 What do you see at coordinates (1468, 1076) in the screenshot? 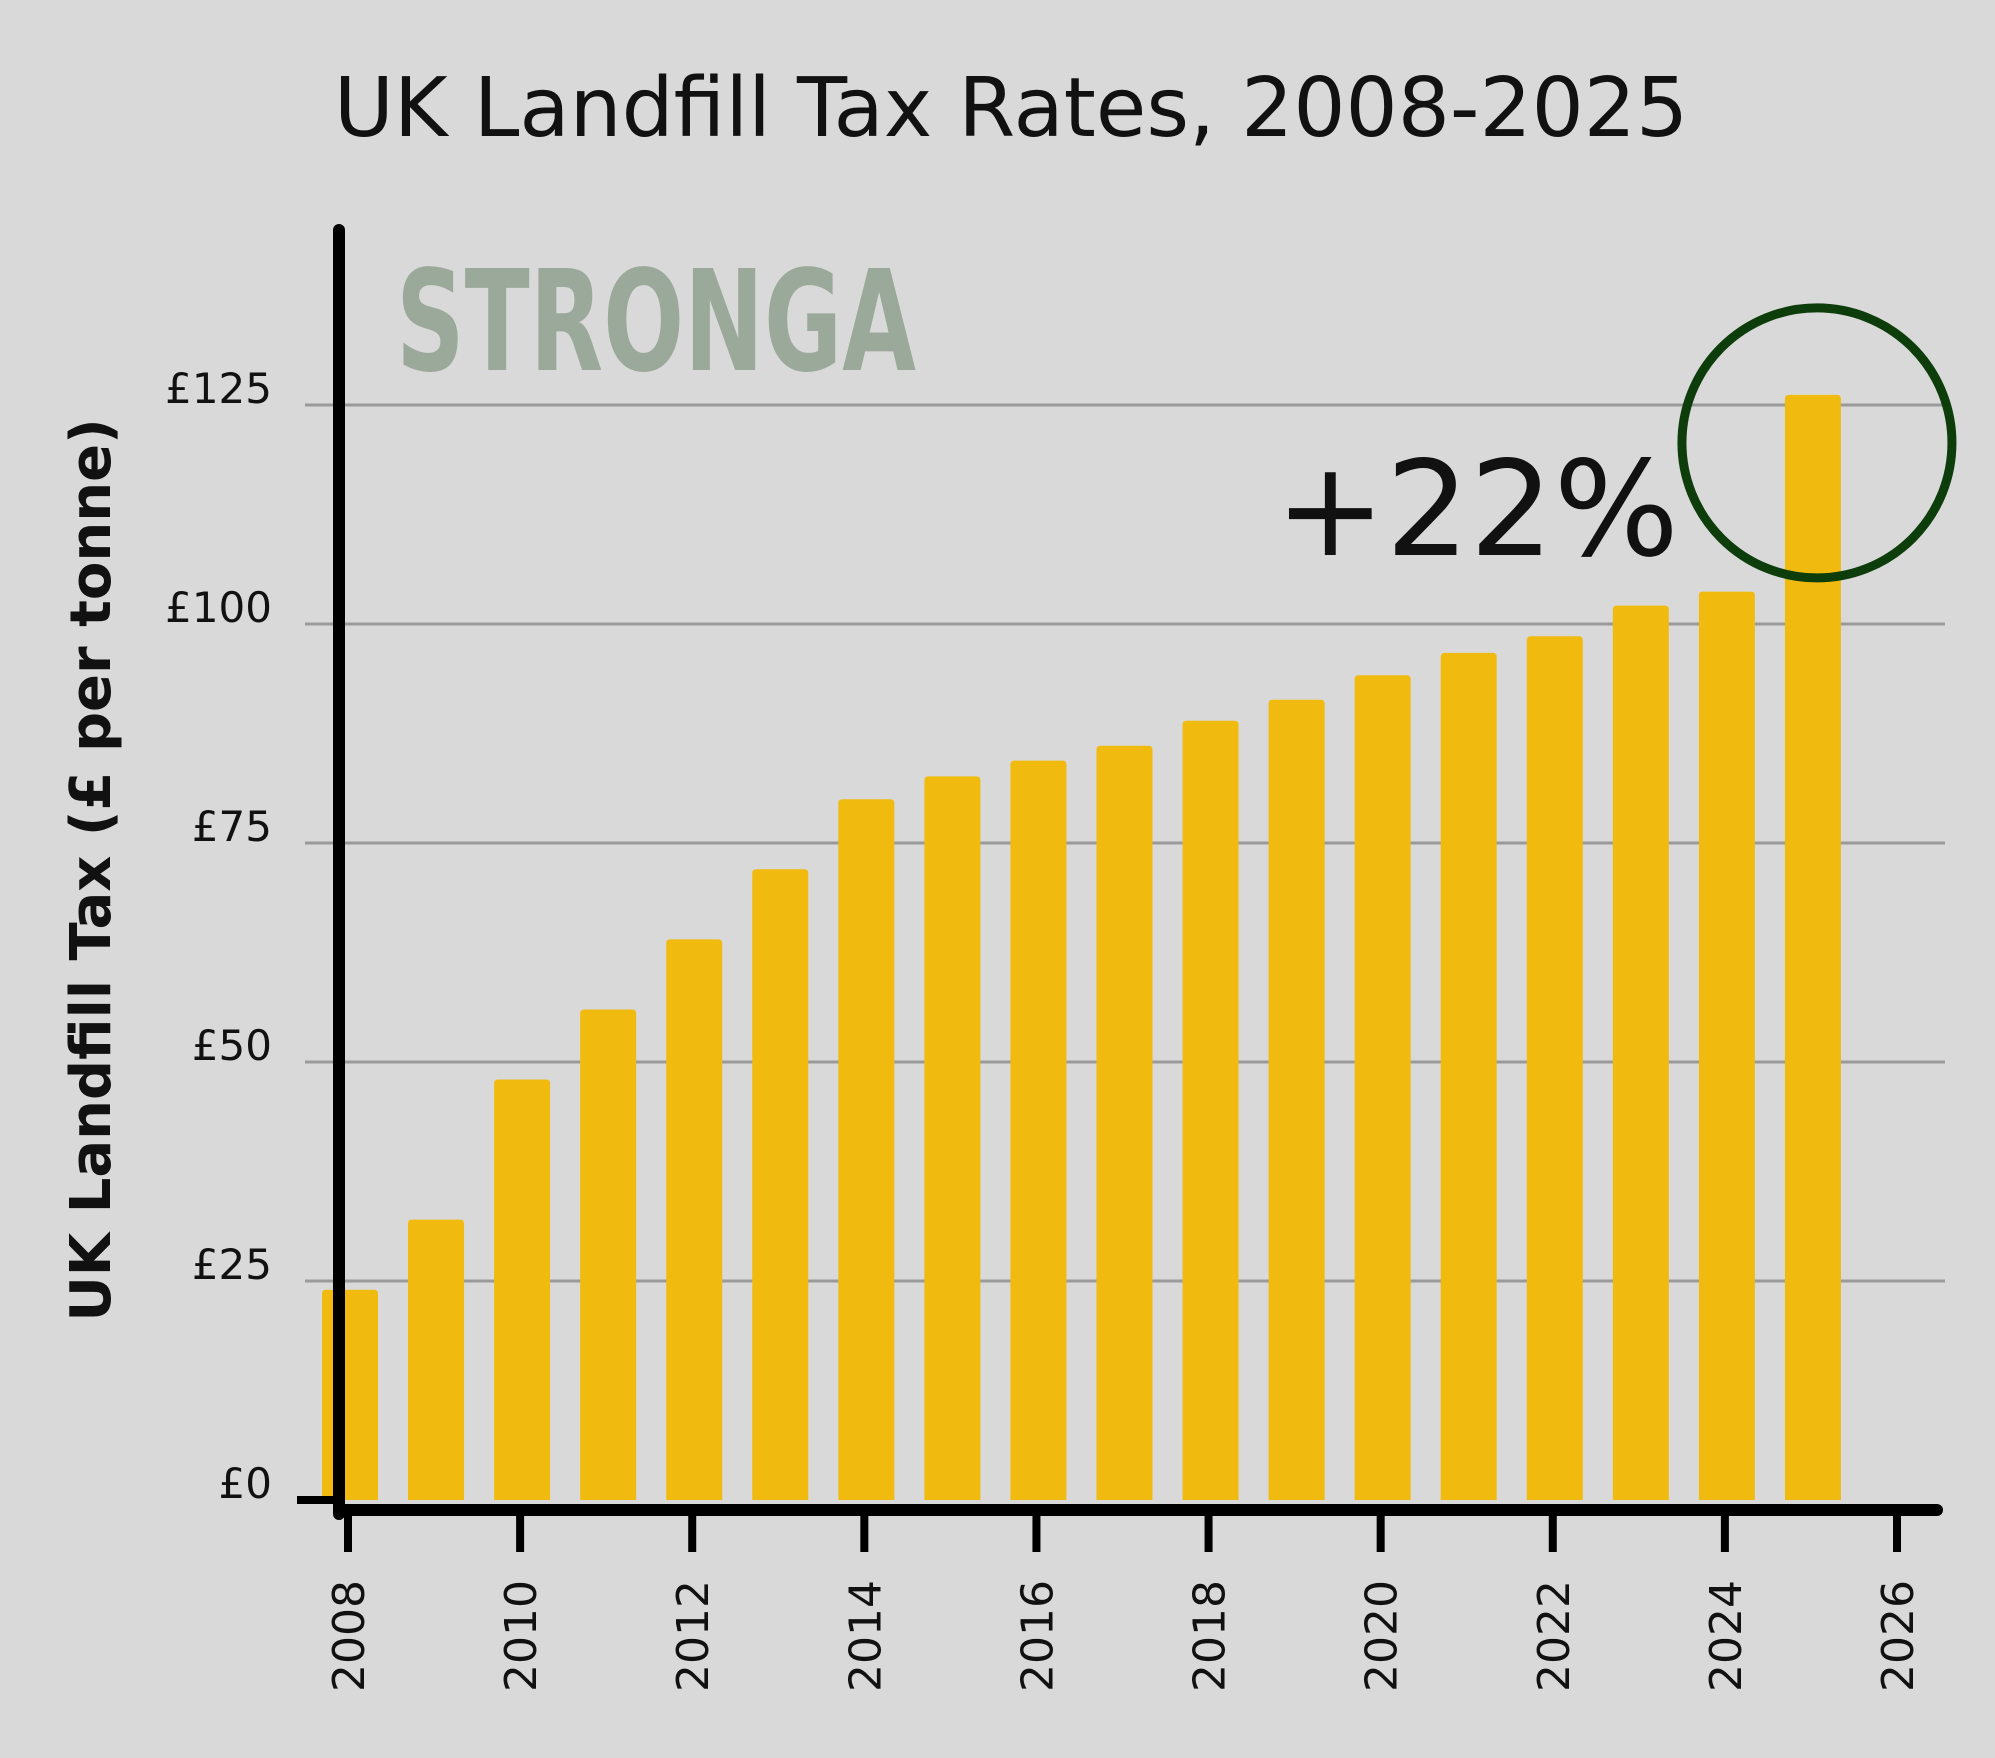
I see `bar-2021` at bounding box center [1468, 1076].